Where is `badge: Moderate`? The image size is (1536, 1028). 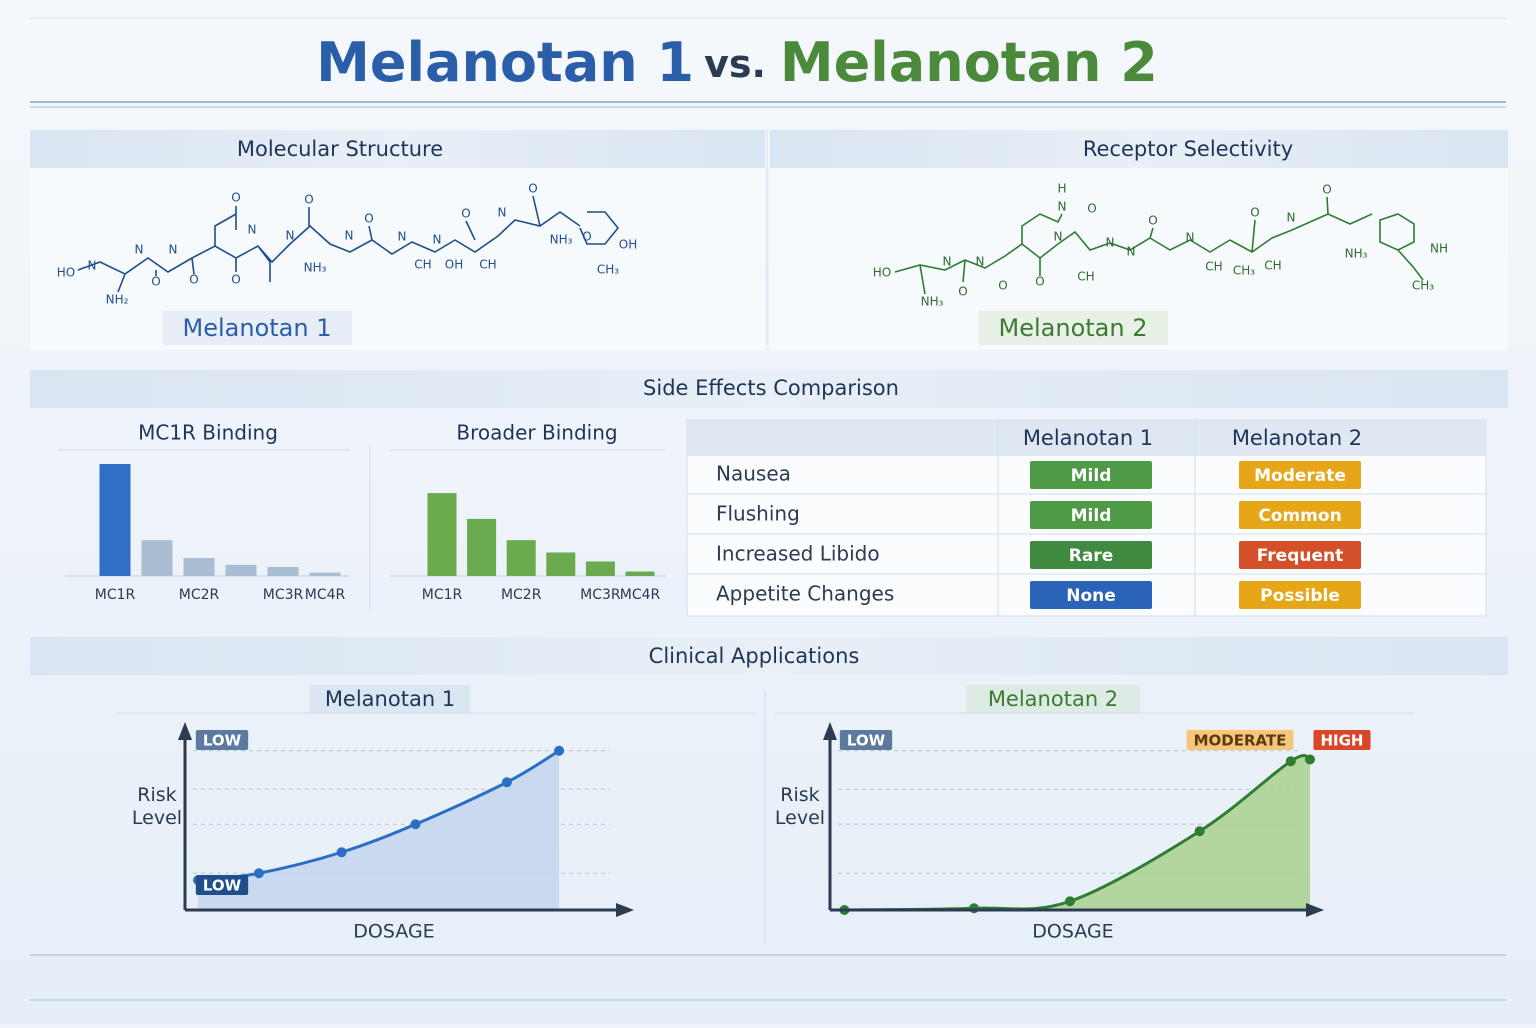 badge: Moderate is located at coordinates (1300, 475).